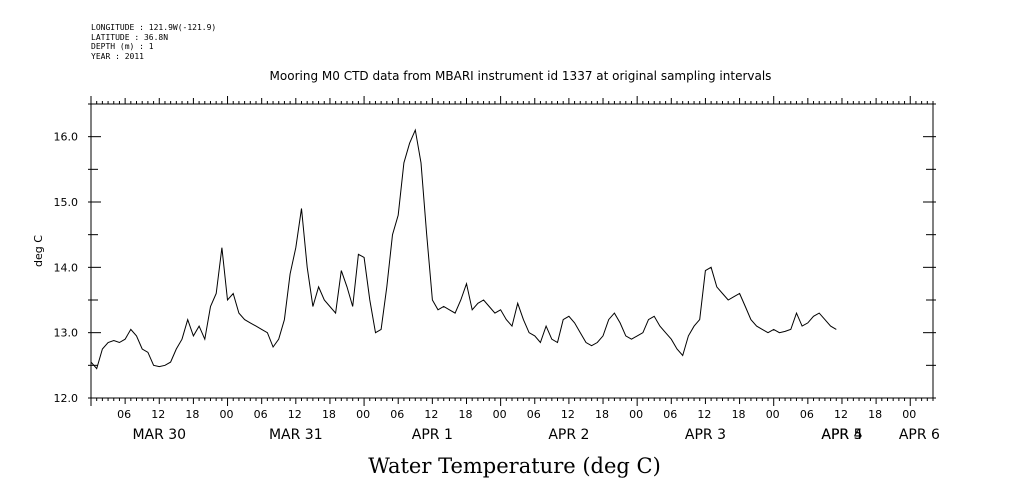 This screenshot has height=504, width=1009. Describe the element at coordinates (154, 27) in the screenshot. I see `longitude-text: LONGITUDE : 121.9W(-121.9)` at that location.